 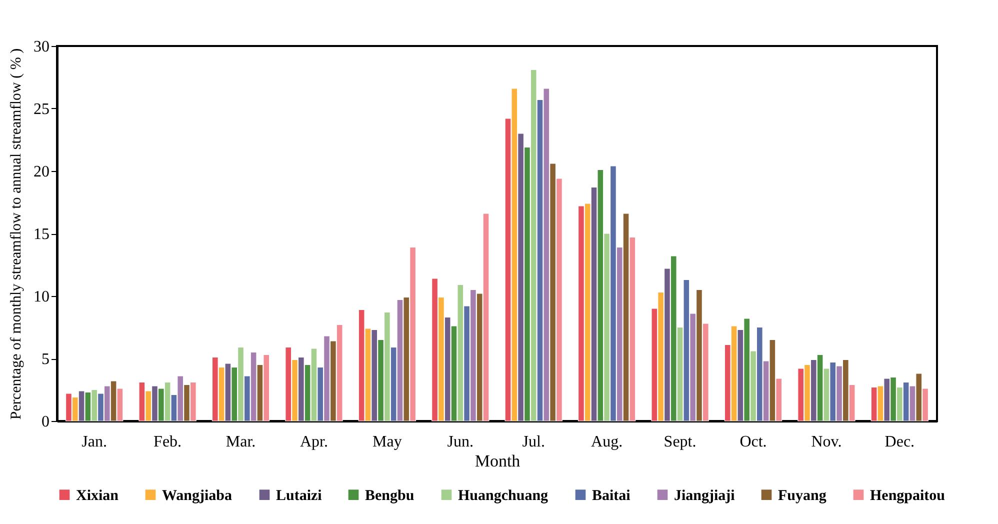 I want to click on legend-label: Jiangjiaji, so click(x=704, y=496).